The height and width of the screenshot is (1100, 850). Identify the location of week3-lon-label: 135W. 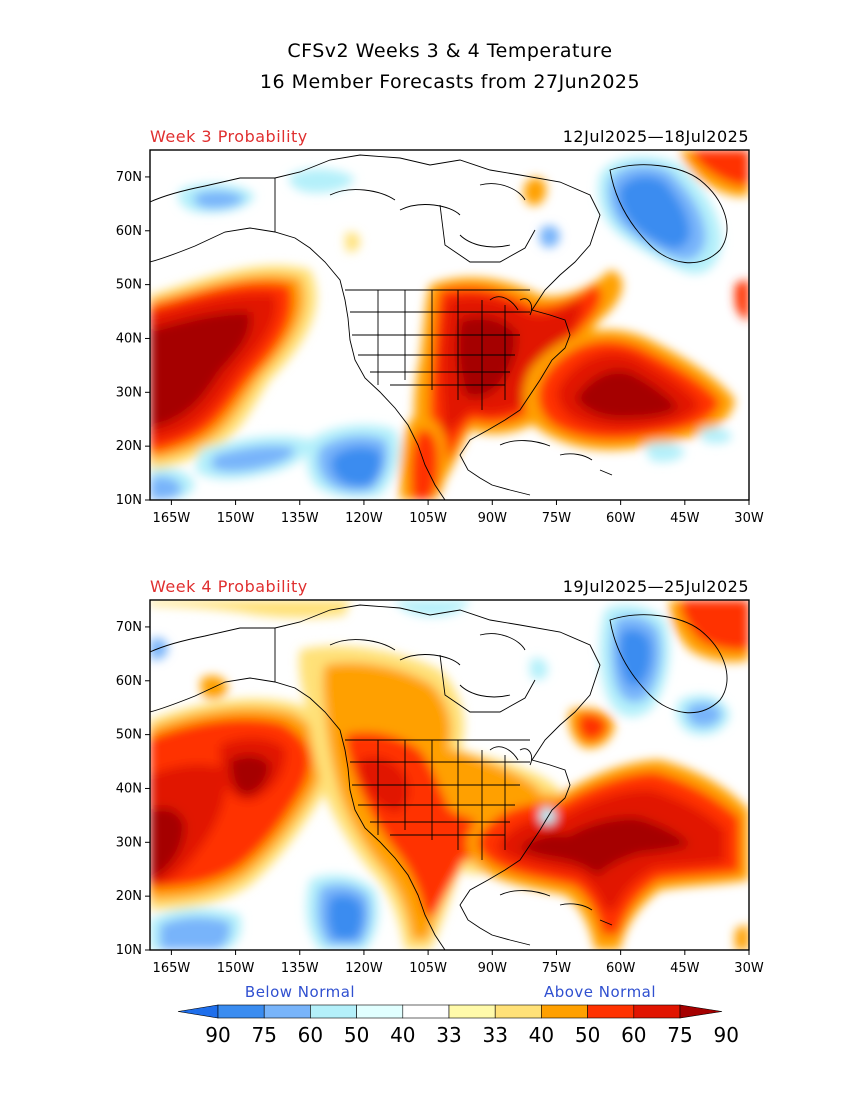
(300, 518).